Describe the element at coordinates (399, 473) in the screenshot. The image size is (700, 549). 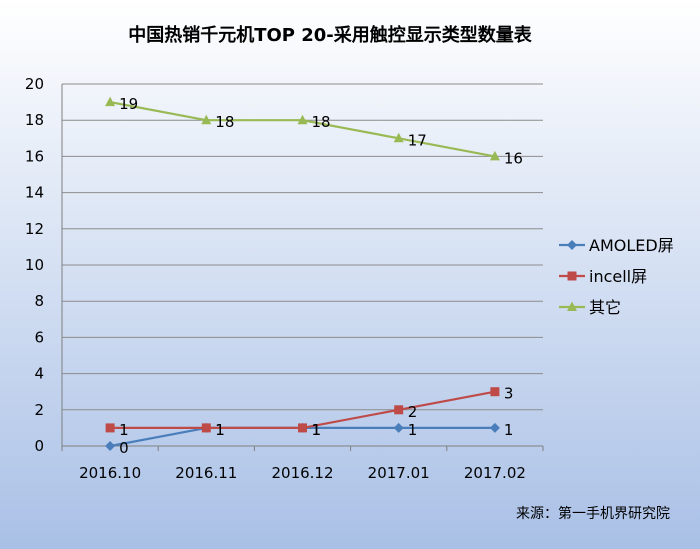
I see `x-tick-label: 2017.01` at that location.